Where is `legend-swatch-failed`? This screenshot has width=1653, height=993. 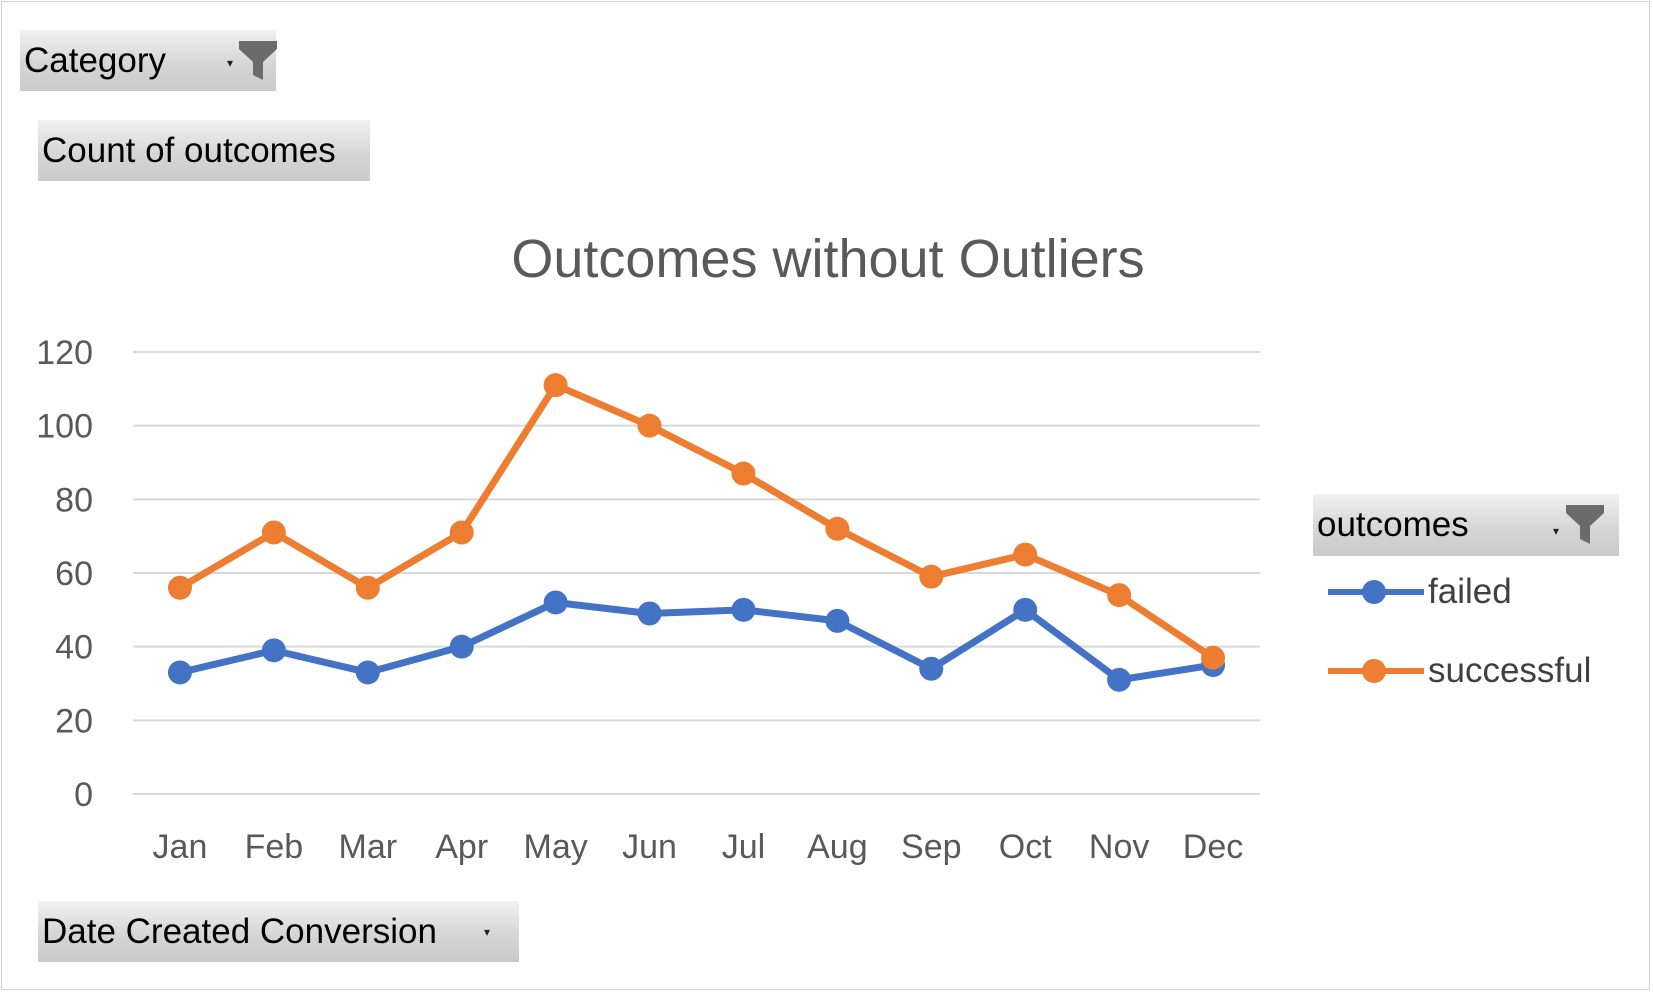 legend-swatch-failed is located at coordinates (1376, 592).